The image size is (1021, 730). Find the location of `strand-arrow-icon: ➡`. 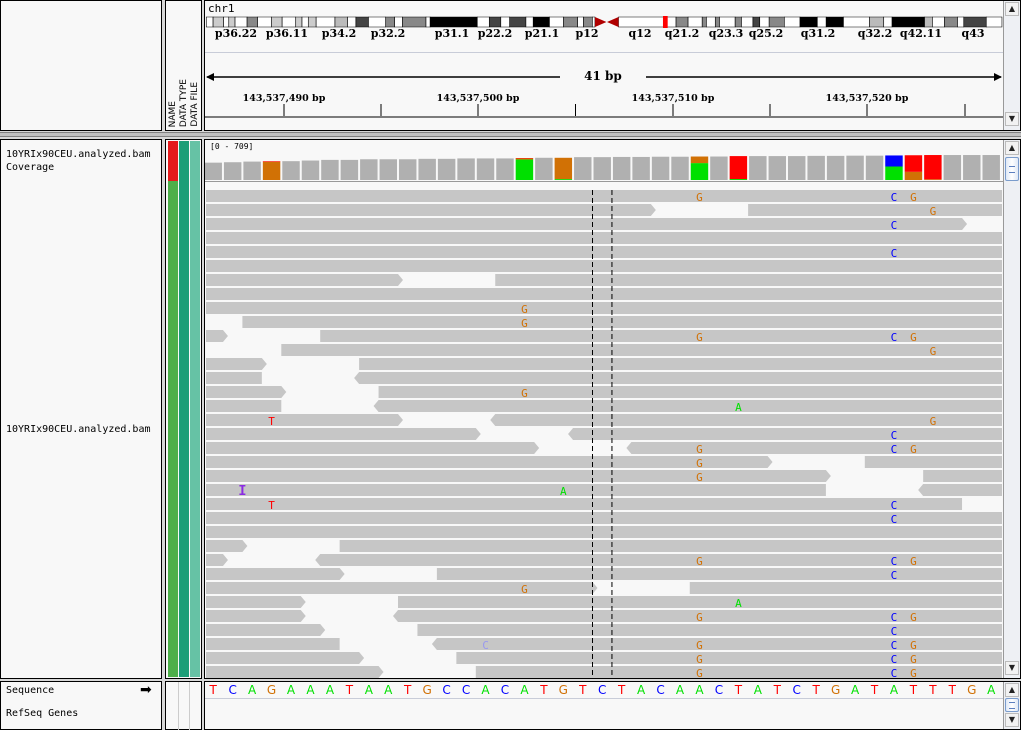

strand-arrow-icon: ➡ is located at coordinates (146, 690).